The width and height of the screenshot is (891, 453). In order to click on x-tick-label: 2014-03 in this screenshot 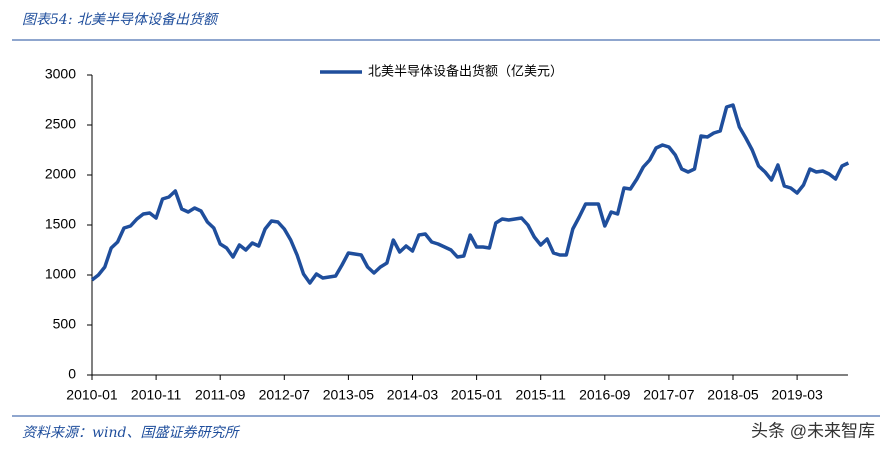, I will do `click(413, 395)`.